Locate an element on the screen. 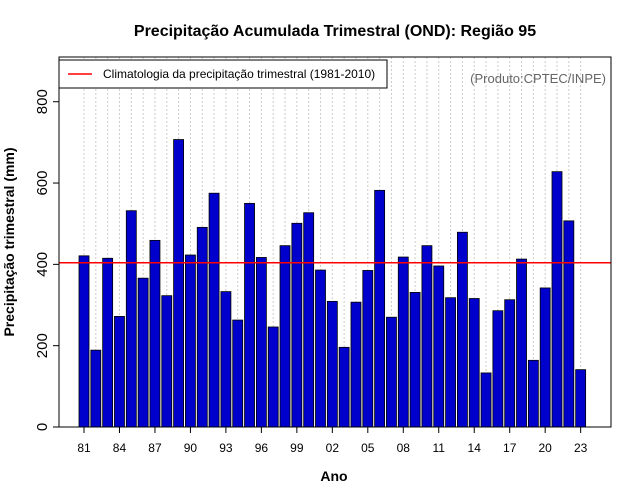 The width and height of the screenshot is (640, 500). y-tick-label-400: 400 is located at coordinates (42, 264).